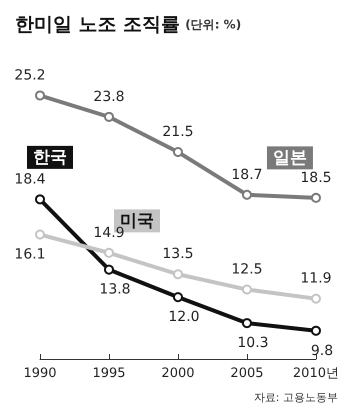  Describe the element at coordinates (316, 373) in the screenshot. I see `x-tick-label: 2010년` at that location.